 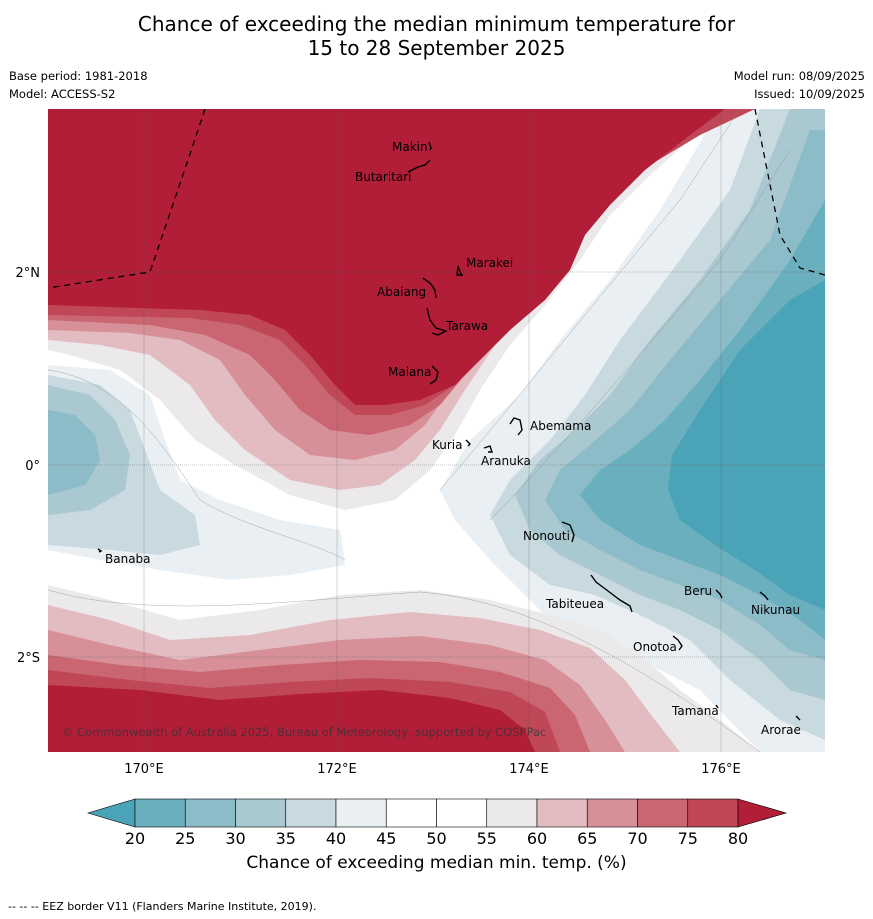 I want to click on colorbar-tick-label: 50, so click(x=436, y=838).